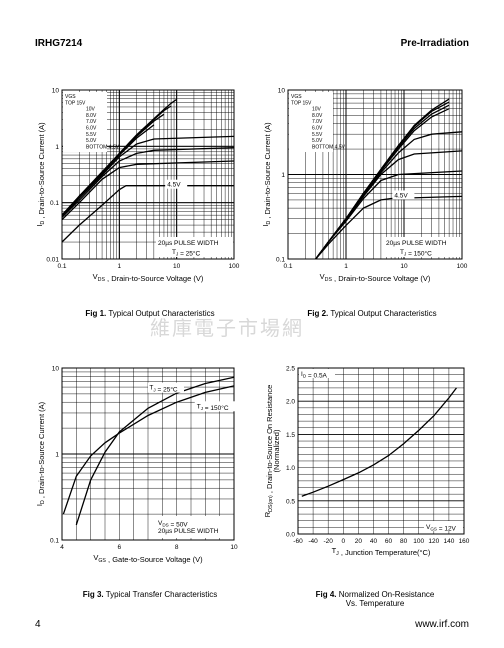  What do you see at coordinates (91, 116) in the screenshot?
I see `fig1-legend-entry: 8.0V` at bounding box center [91, 116].